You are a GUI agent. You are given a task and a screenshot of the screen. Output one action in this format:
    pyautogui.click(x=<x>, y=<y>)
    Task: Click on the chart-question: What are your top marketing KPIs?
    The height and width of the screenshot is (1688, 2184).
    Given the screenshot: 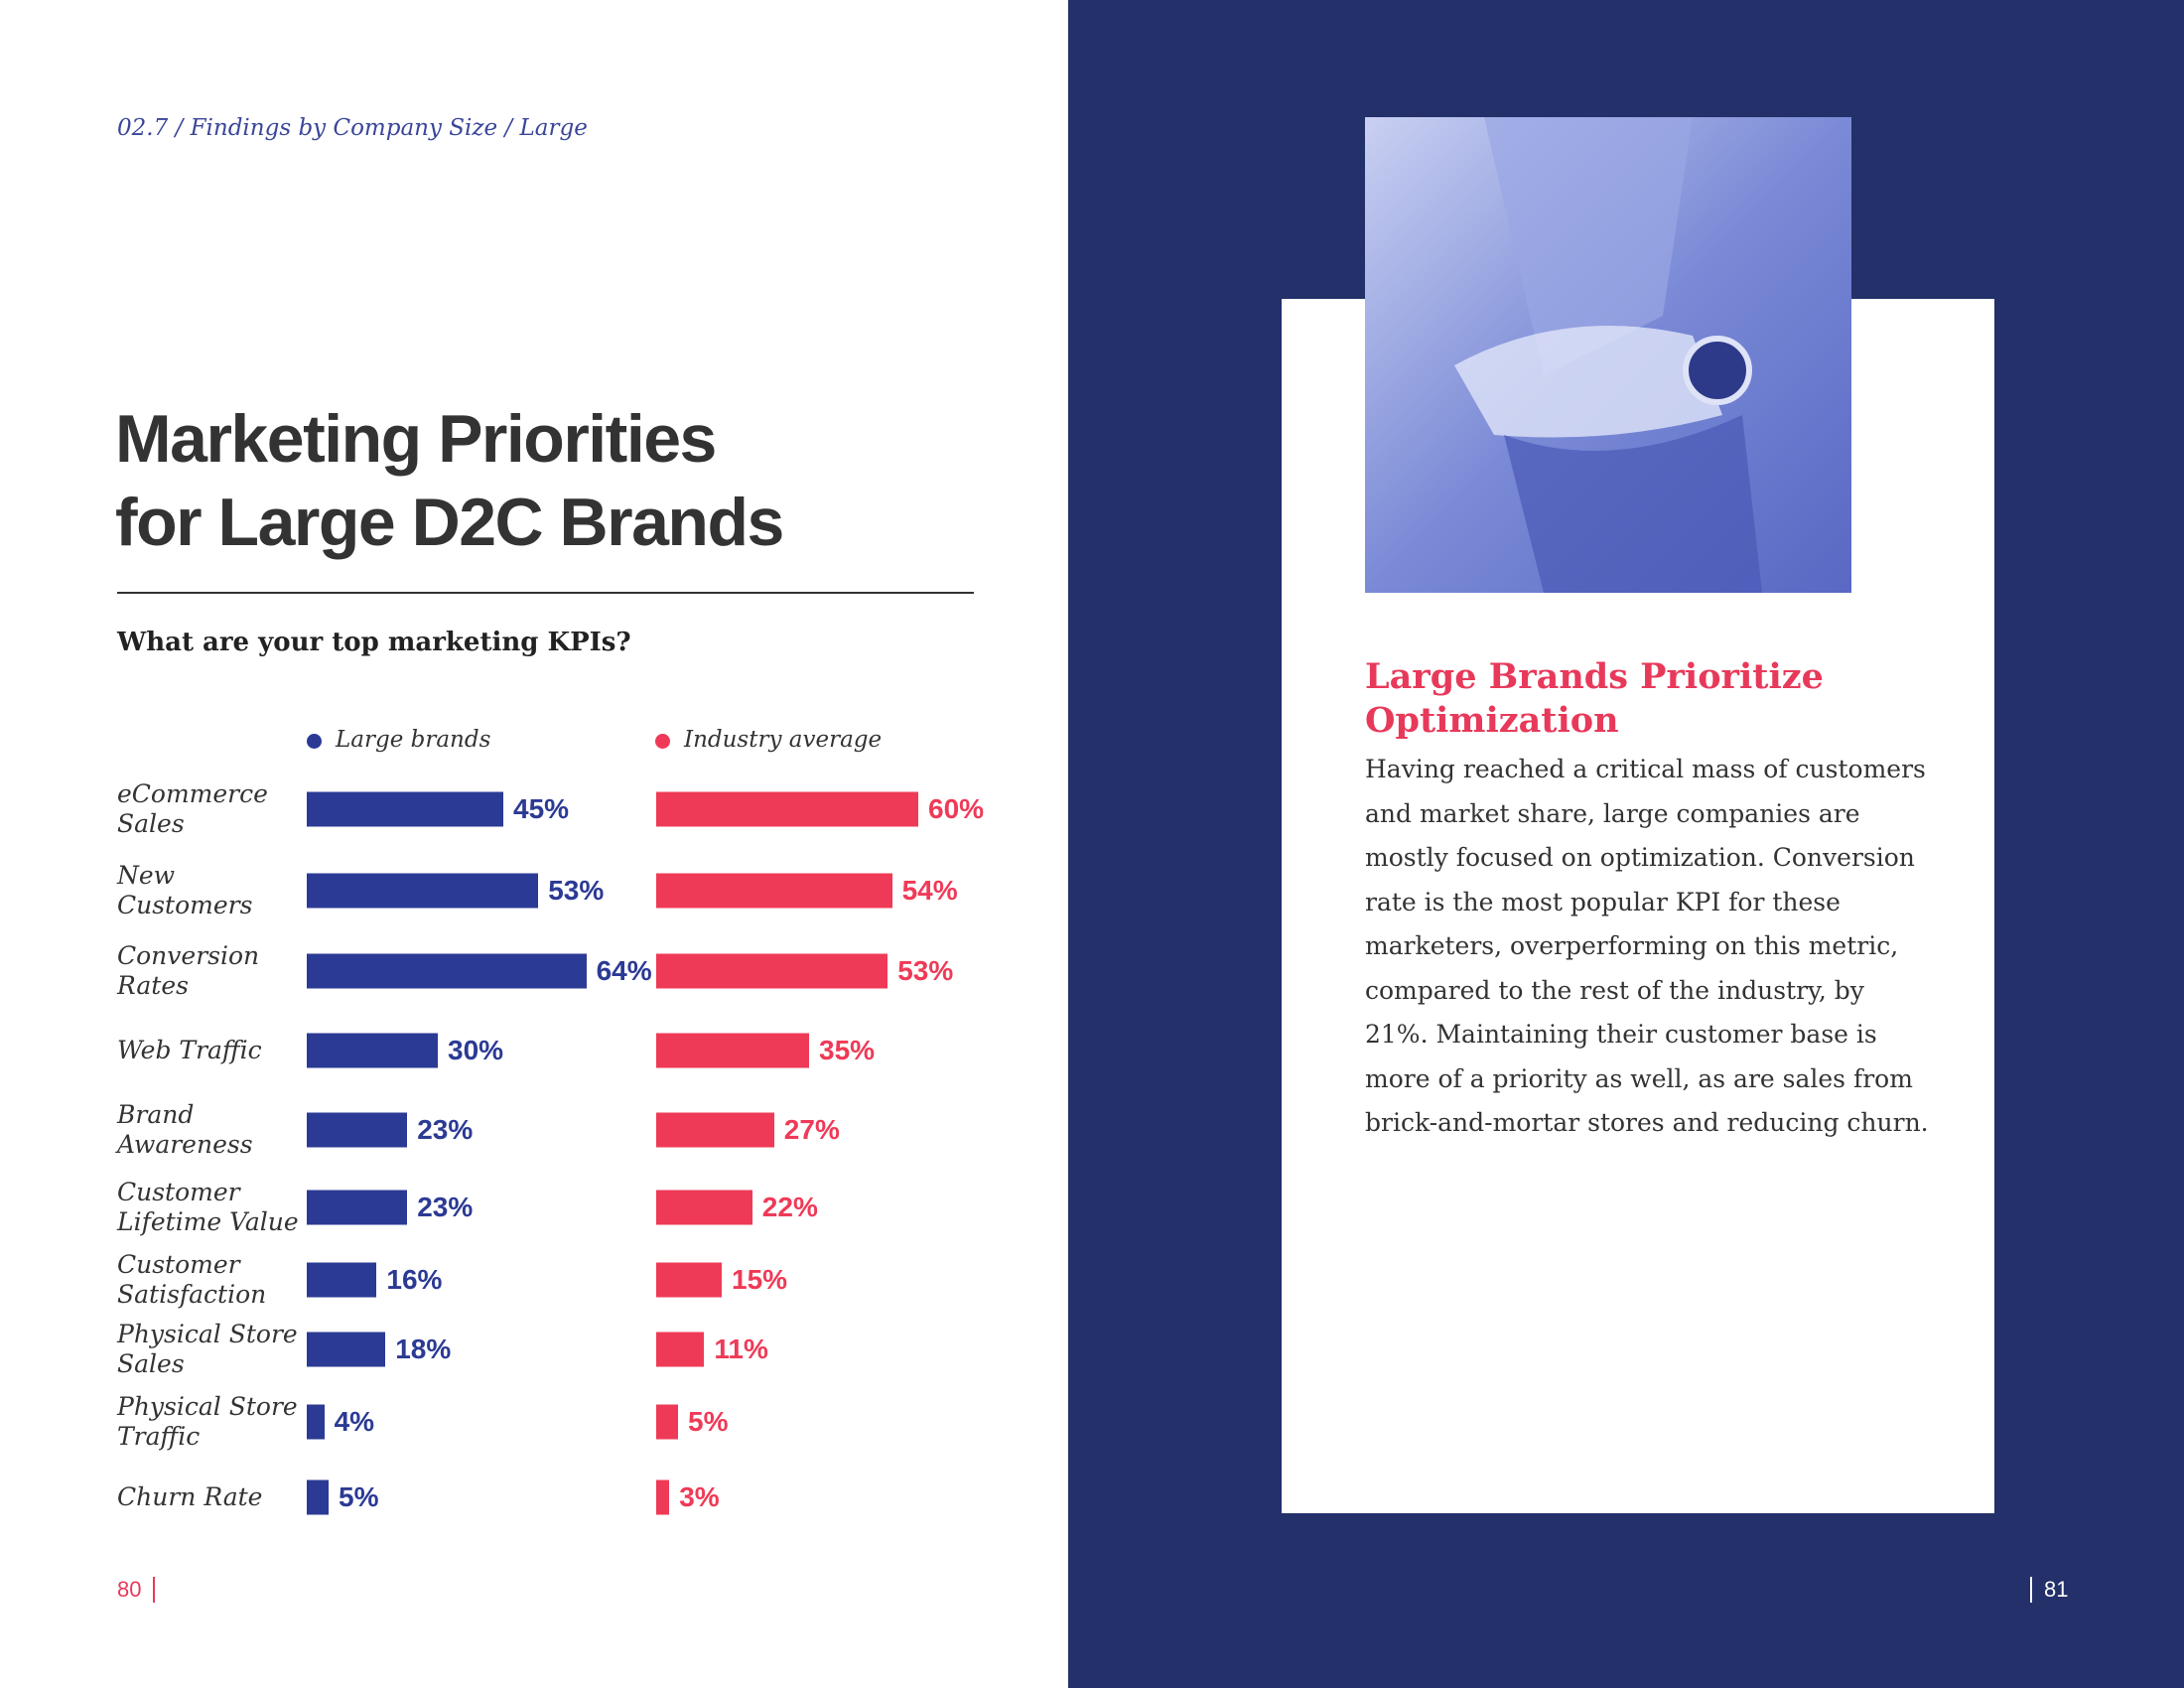 What is the action you would take?
    pyautogui.click(x=374, y=642)
    